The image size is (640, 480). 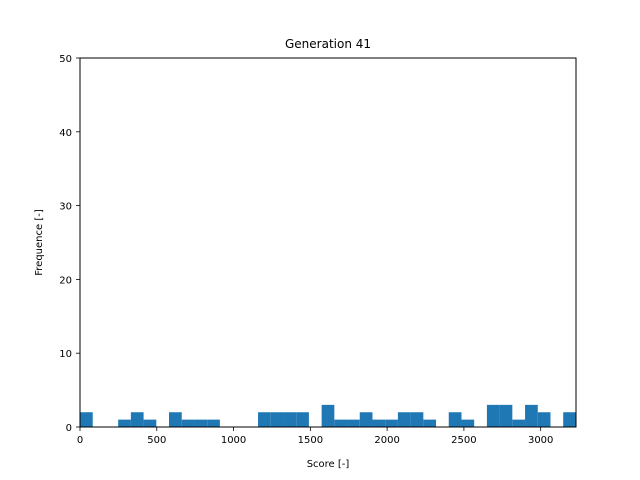 I want to click on y-tick-label: 50, so click(x=65, y=59).